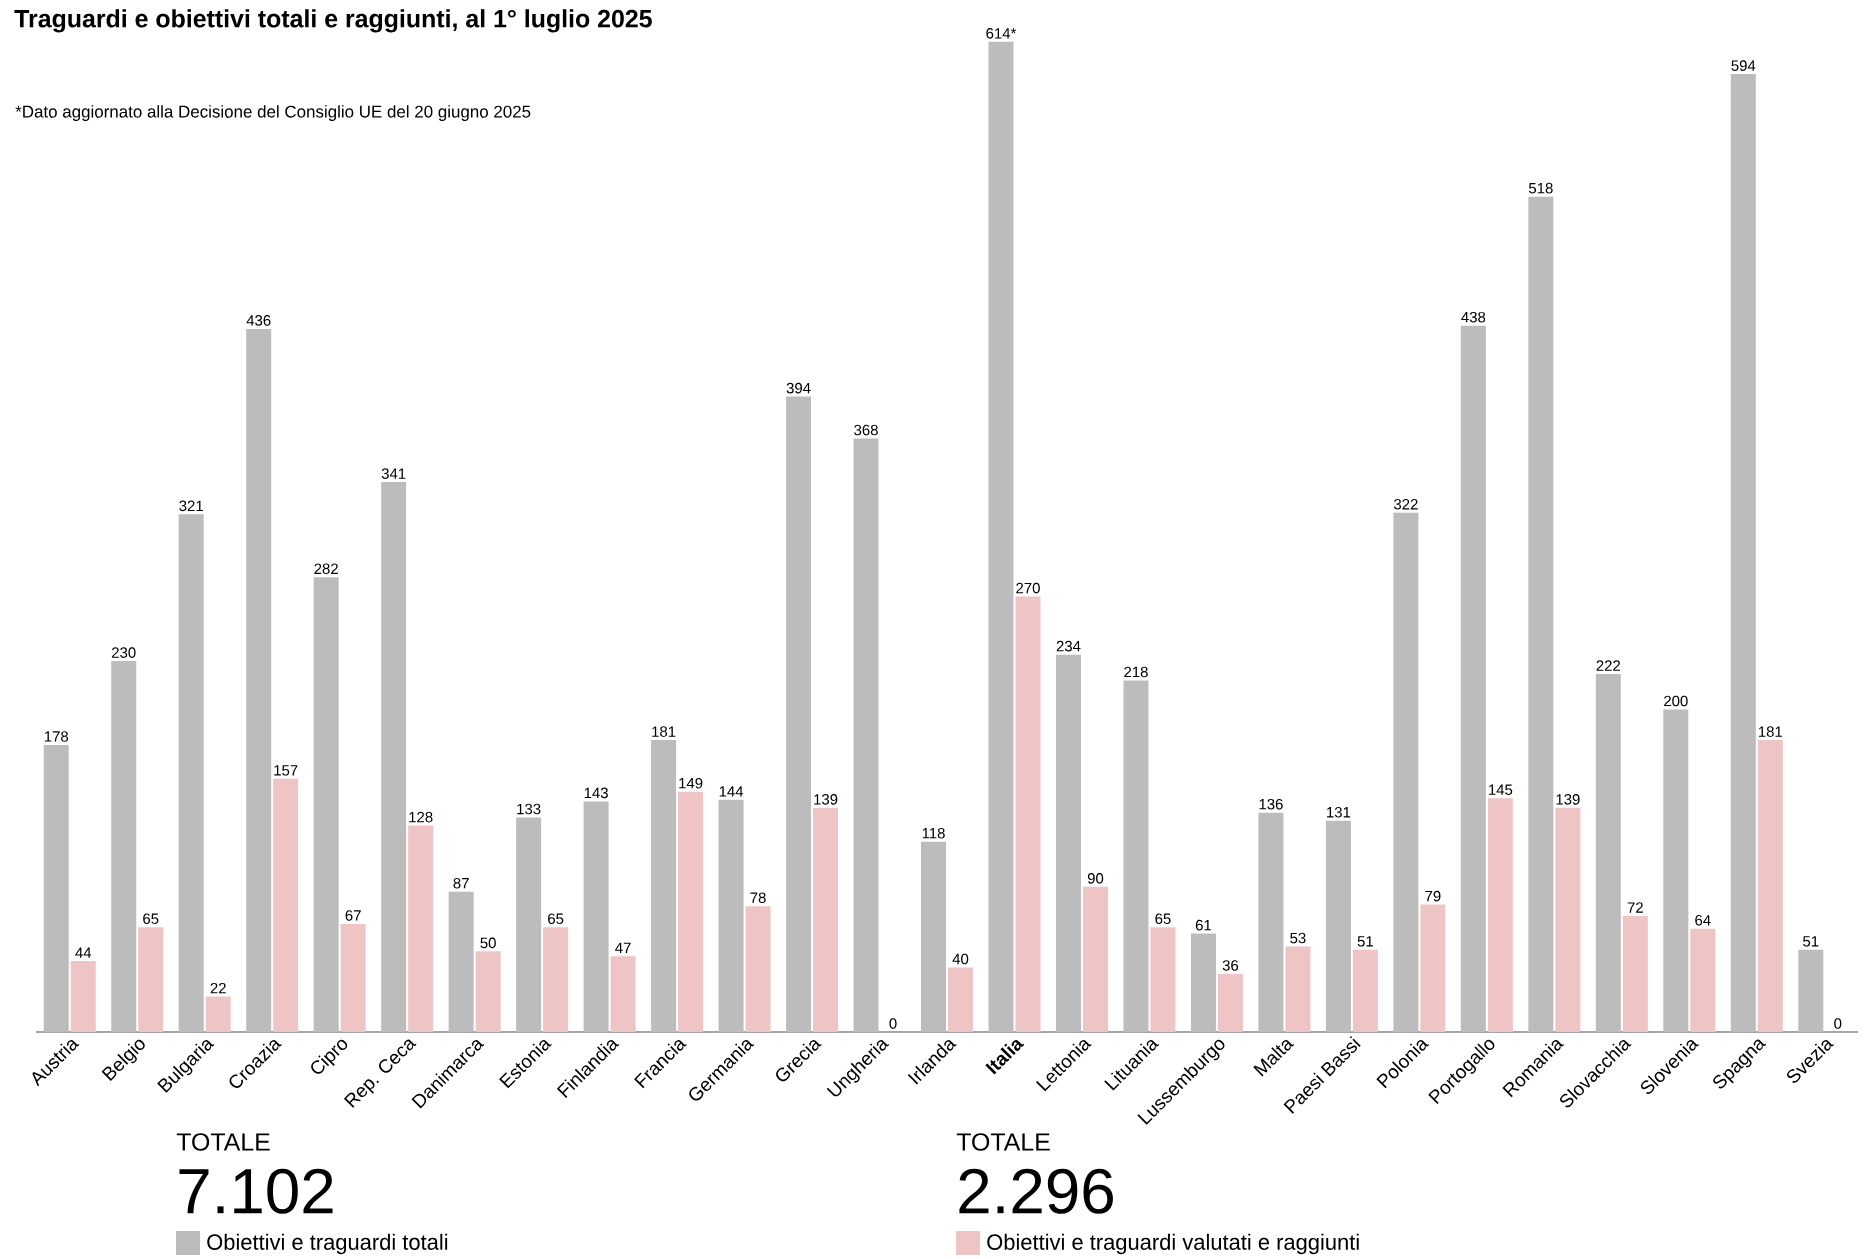 This screenshot has height=1259, width=1868. What do you see at coordinates (1473, 317) in the screenshot?
I see `data-label: 438` at bounding box center [1473, 317].